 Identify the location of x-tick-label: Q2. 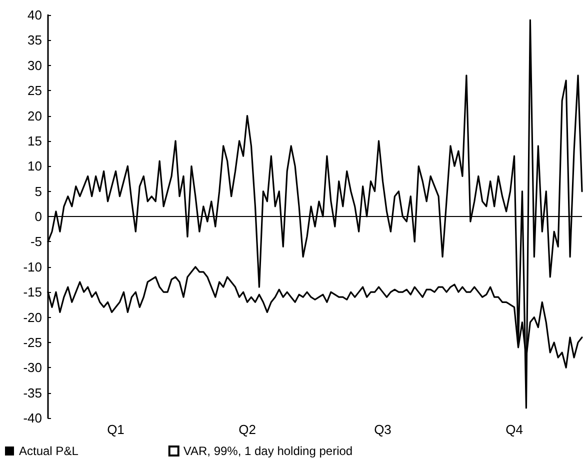
(247, 429).